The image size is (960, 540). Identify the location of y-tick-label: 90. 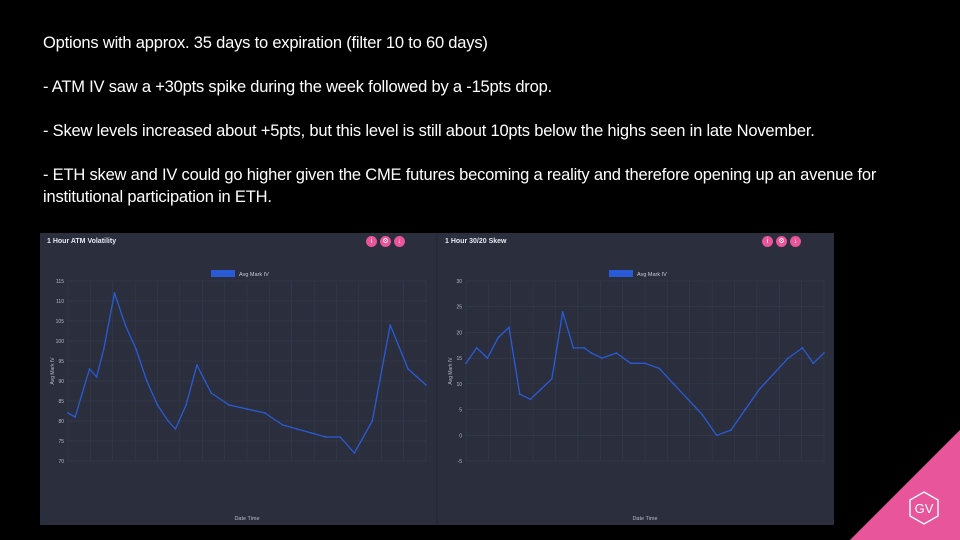
(61, 382).